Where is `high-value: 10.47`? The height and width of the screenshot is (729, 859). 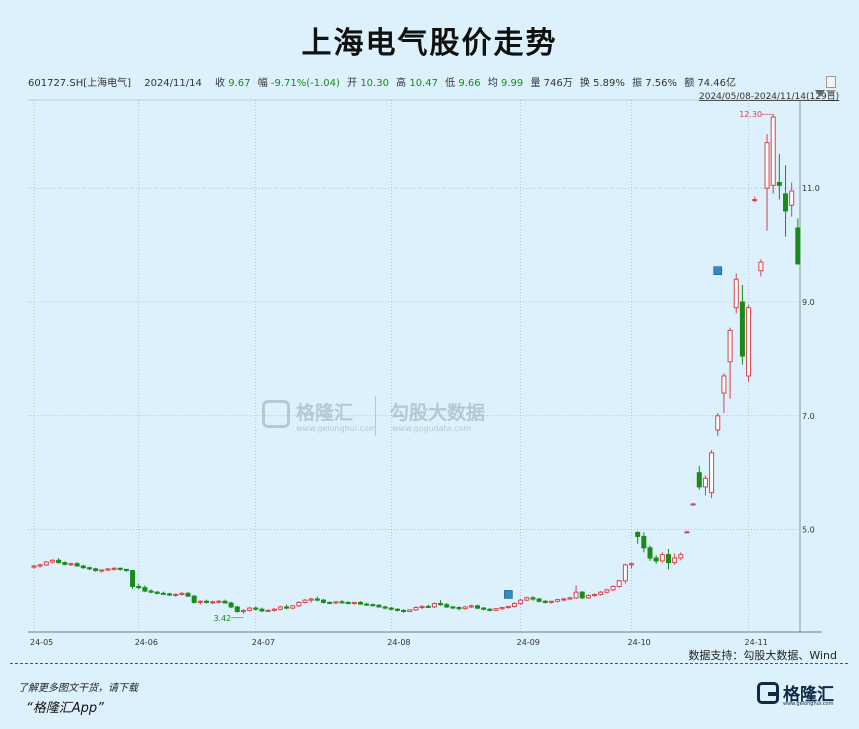 high-value: 10.47 is located at coordinates (423, 83).